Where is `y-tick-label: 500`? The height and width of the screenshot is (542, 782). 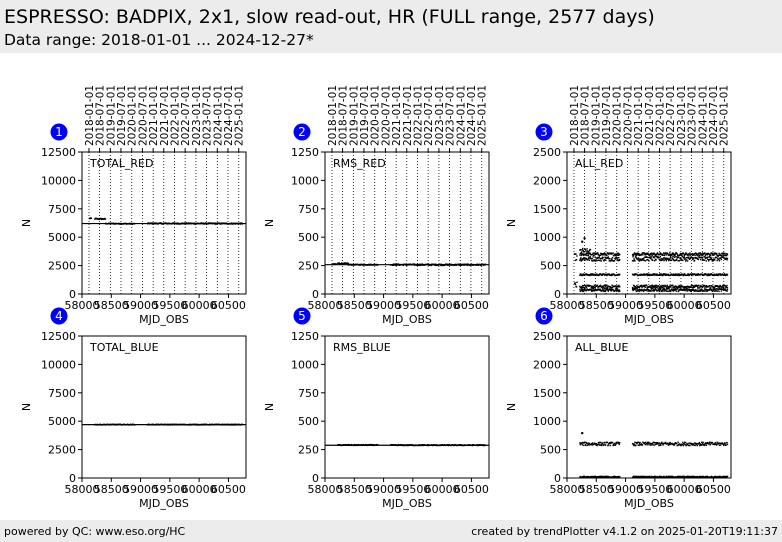 y-tick-label: 500 is located at coordinates (308, 237).